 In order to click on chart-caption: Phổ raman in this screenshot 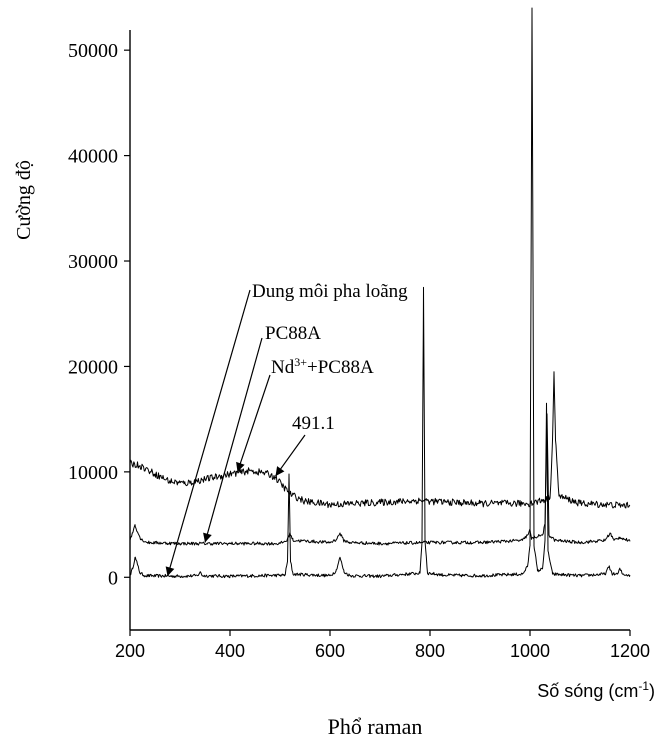, I will do `click(375, 726)`.